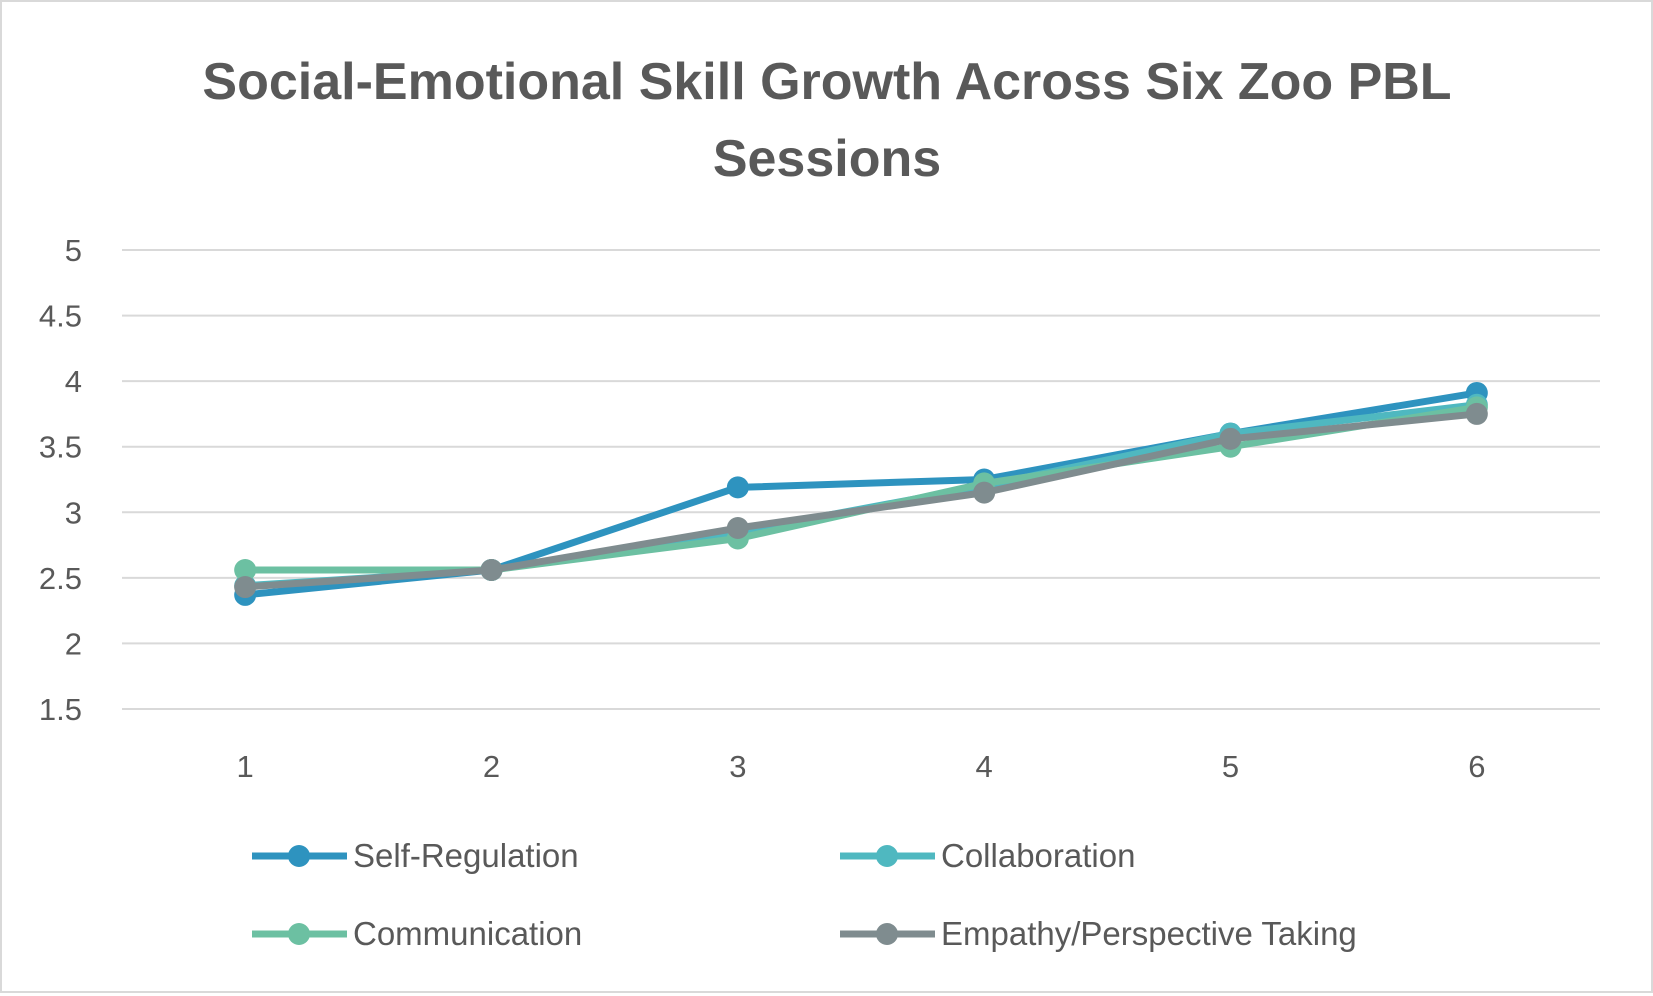 Image resolution: width=1653 pixels, height=996 pixels. What do you see at coordinates (73, 381) in the screenshot?
I see `y-tick-label: 4` at bounding box center [73, 381].